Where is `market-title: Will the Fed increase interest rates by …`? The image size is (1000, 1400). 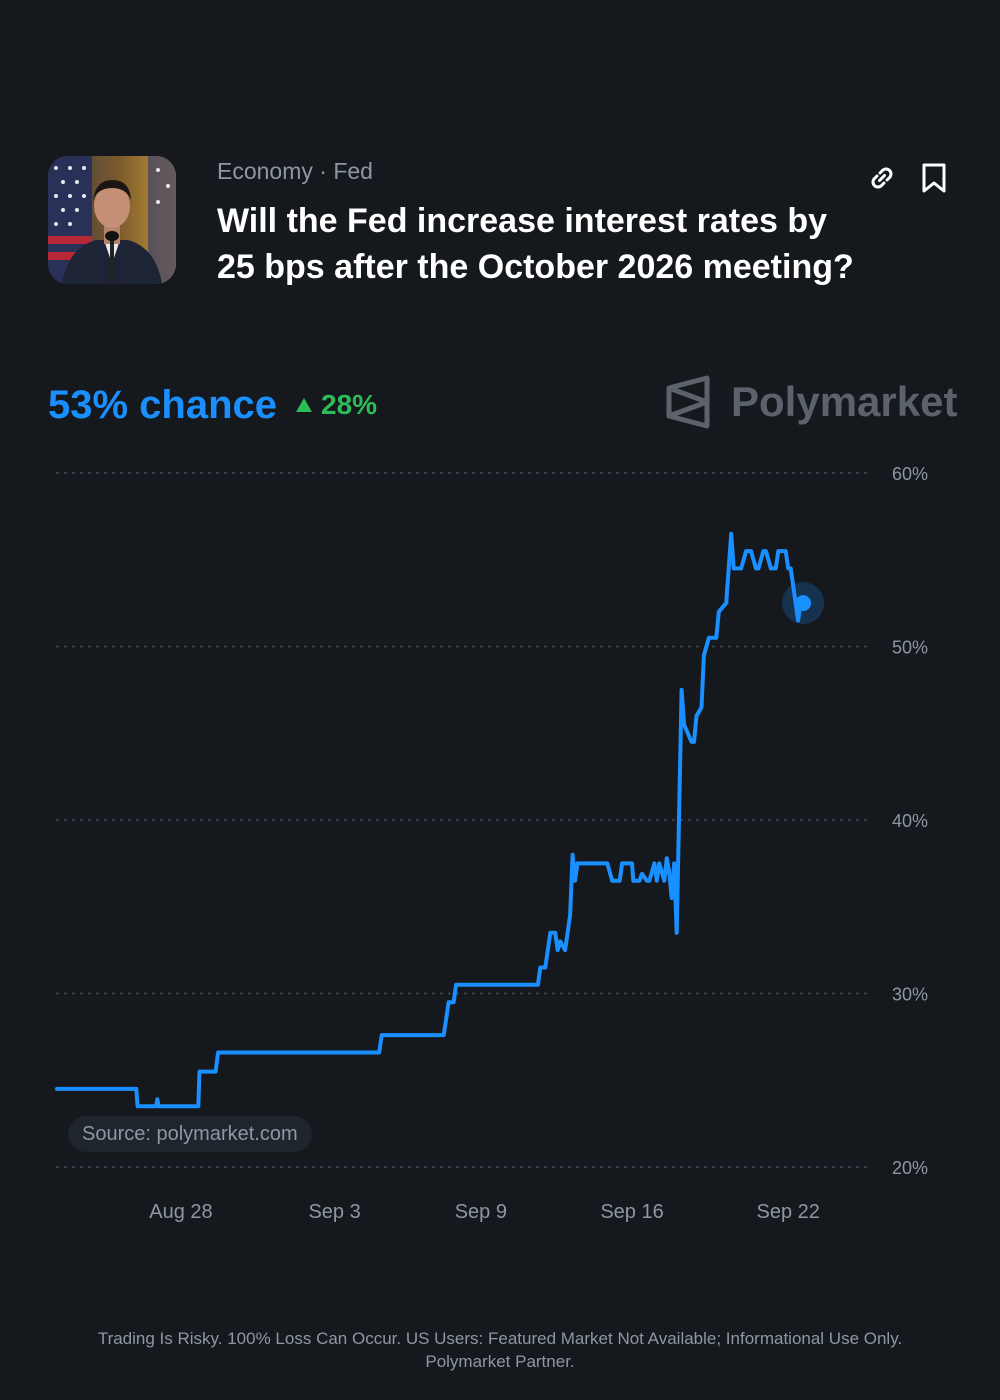 market-title: Will the Fed increase interest rates by … is located at coordinates (535, 244).